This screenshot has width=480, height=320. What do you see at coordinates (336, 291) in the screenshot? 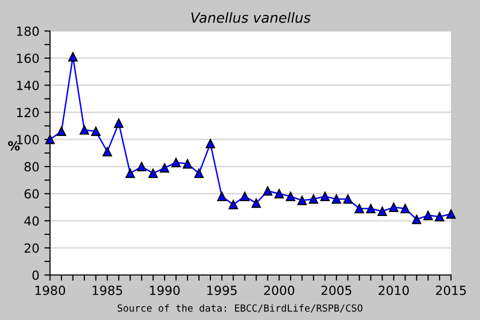
I see `x-tick-label: 2005` at bounding box center [336, 291].